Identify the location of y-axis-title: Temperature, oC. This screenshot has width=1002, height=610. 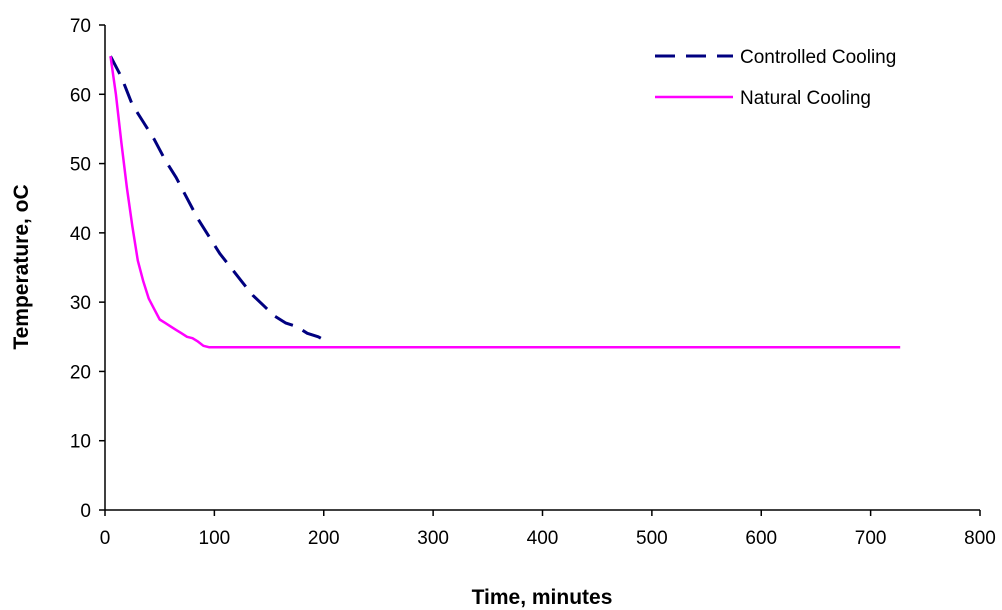
(21, 266).